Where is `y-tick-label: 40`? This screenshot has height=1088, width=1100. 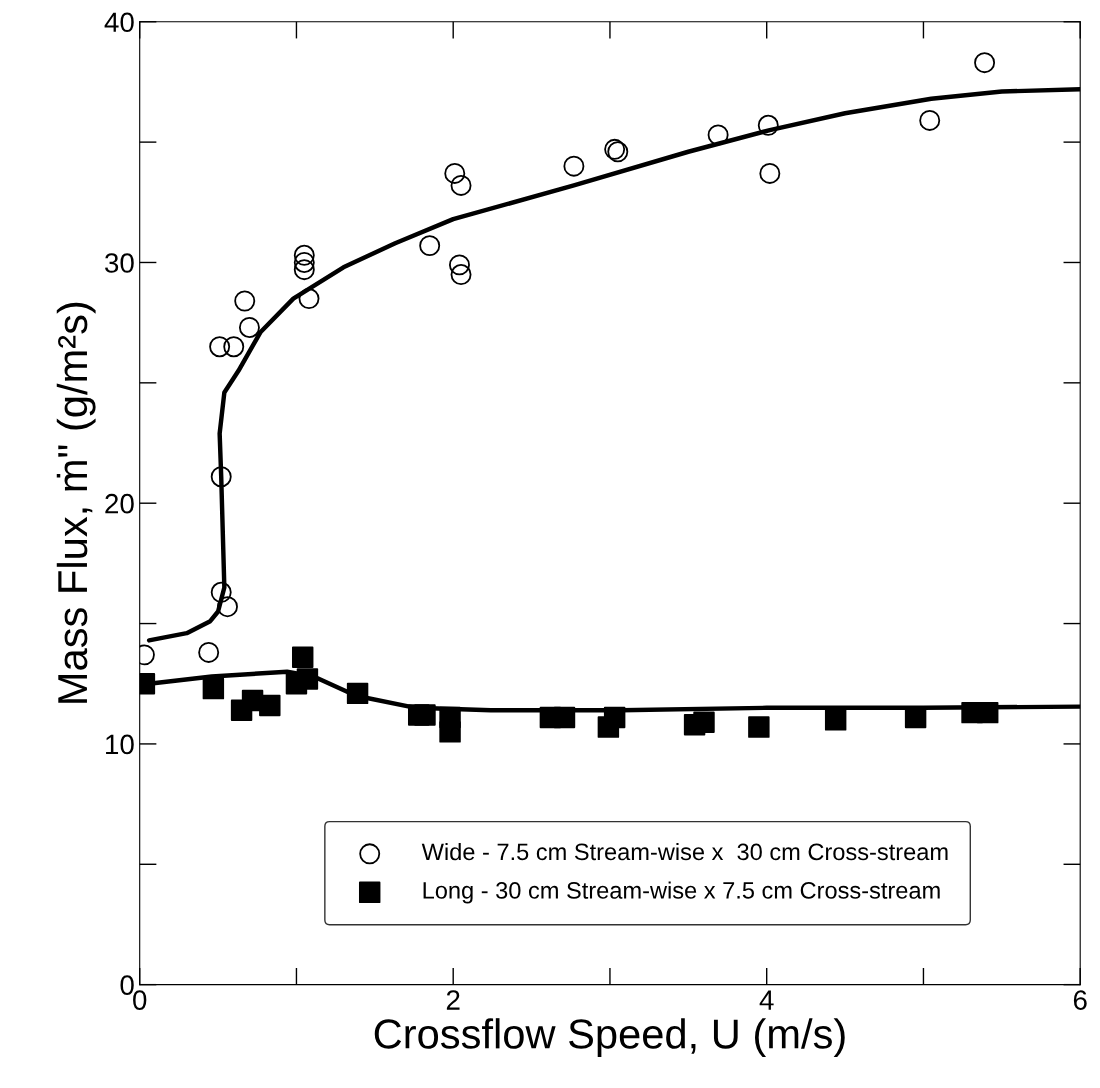 y-tick-label: 40 is located at coordinates (119, 22).